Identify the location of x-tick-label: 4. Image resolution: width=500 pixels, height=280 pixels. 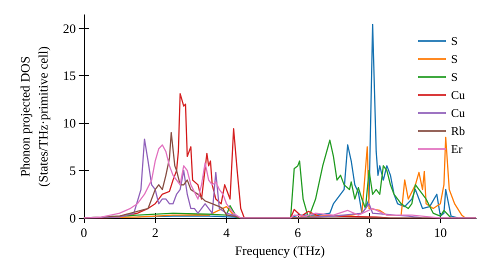
(226, 232).